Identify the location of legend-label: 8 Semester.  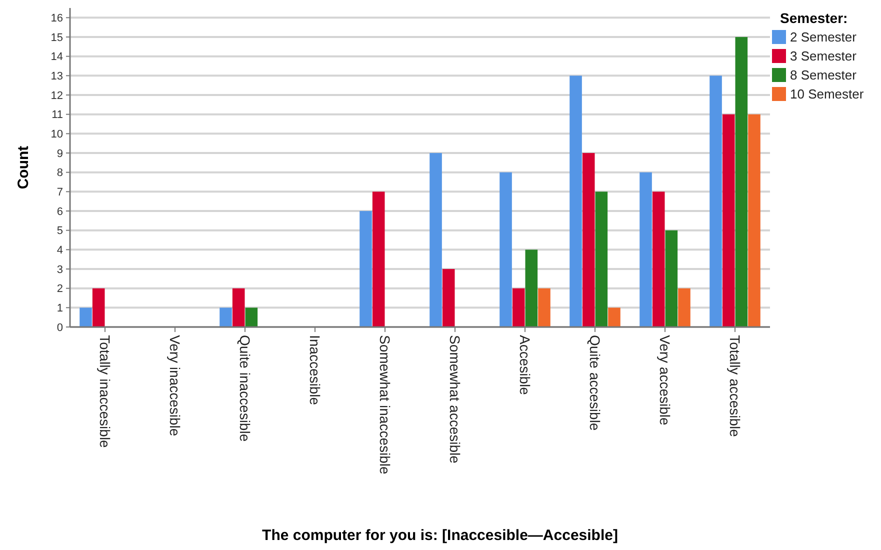
(824, 75).